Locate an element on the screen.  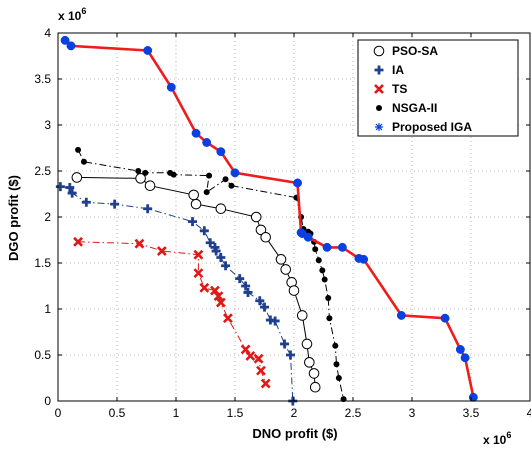
legend-marker-pso-sa is located at coordinates (379, 51).